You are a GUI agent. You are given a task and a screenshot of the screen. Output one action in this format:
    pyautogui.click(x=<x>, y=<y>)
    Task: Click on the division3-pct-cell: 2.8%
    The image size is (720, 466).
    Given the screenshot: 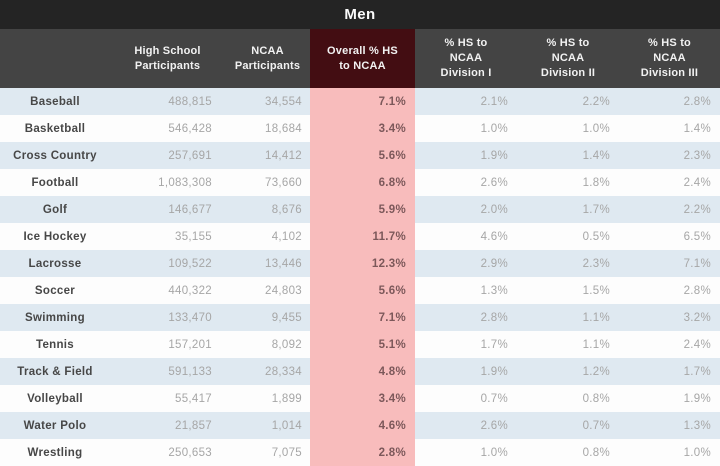 What is the action you would take?
    pyautogui.click(x=697, y=101)
    